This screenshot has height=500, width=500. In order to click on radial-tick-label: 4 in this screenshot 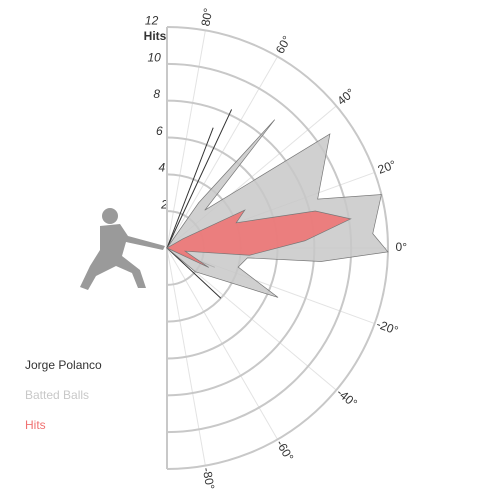, I will do `click(162, 168)`.